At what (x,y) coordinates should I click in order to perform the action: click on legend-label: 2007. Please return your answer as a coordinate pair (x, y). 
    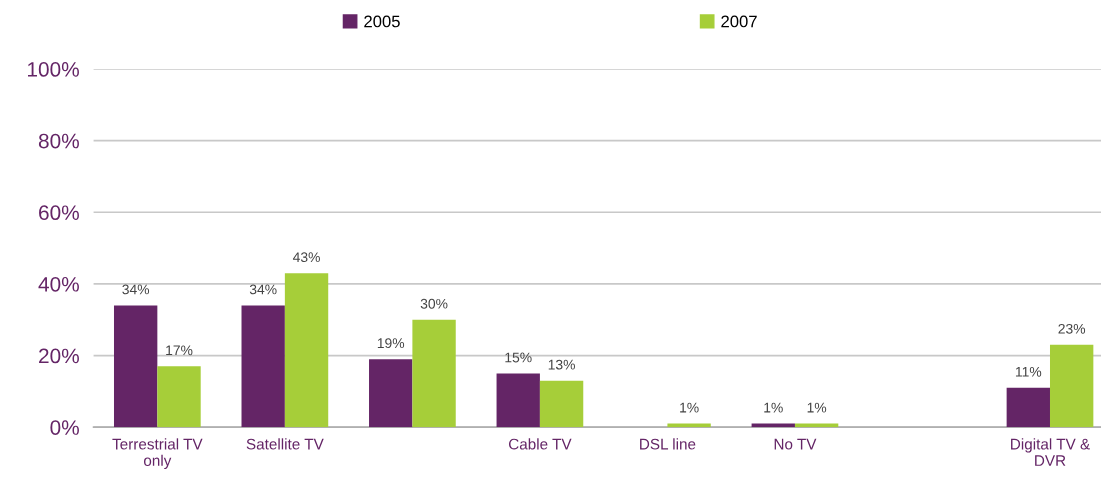
    Looking at the image, I should click on (739, 21).